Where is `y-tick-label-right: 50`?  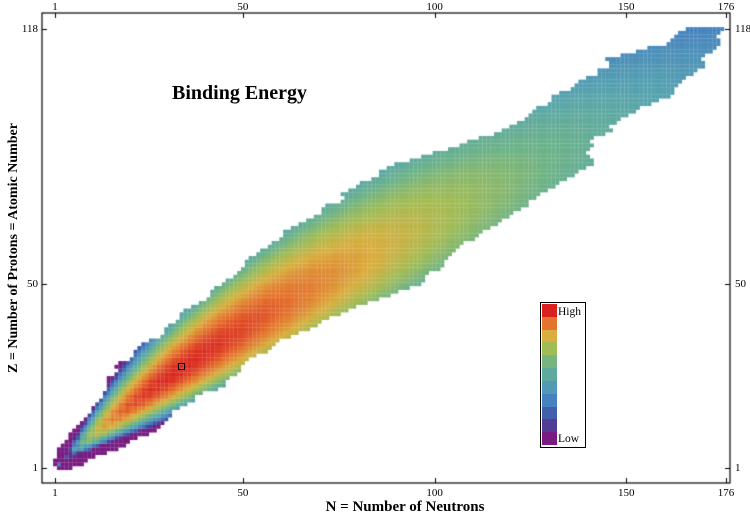
y-tick-label-right: 50 is located at coordinates (740, 284).